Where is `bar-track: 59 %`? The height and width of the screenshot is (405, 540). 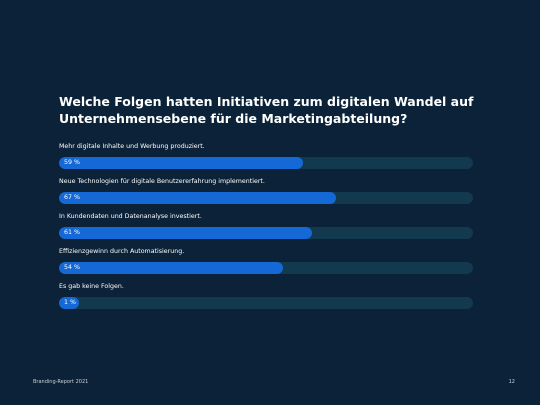 bar-track: 59 % is located at coordinates (266, 163).